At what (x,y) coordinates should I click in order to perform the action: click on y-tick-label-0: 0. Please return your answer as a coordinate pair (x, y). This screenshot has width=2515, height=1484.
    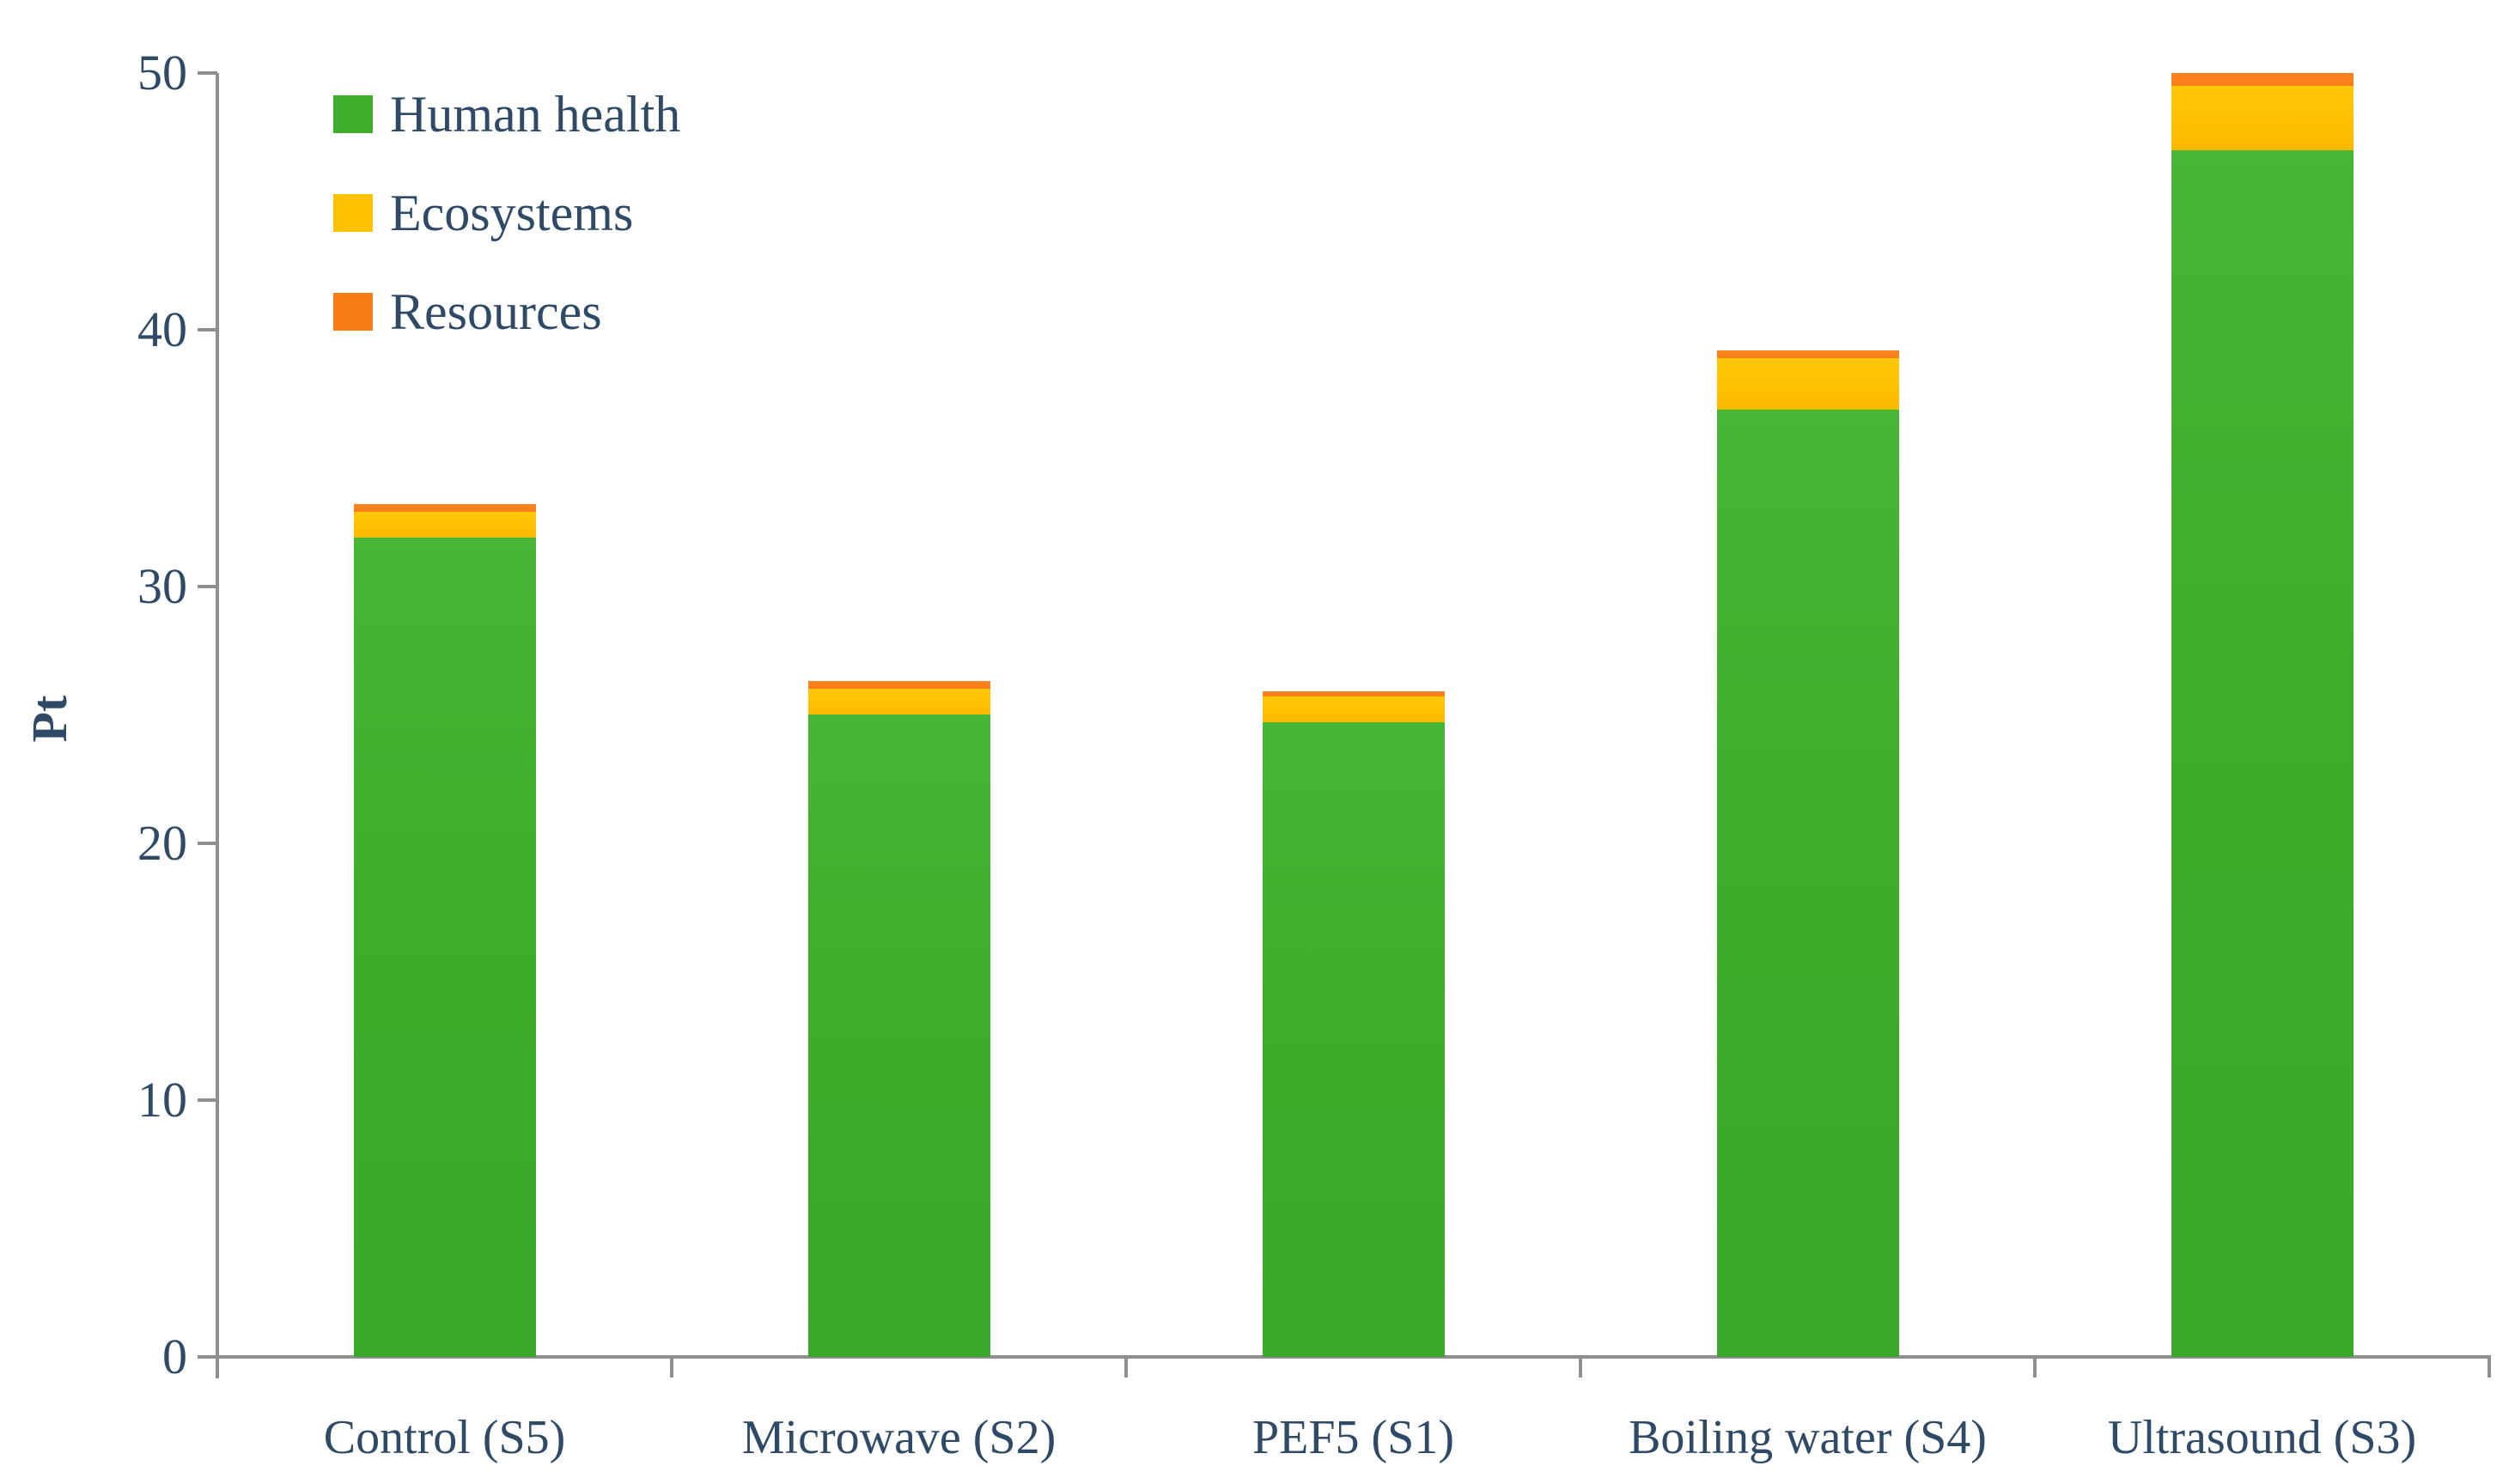
    Looking at the image, I should click on (174, 1356).